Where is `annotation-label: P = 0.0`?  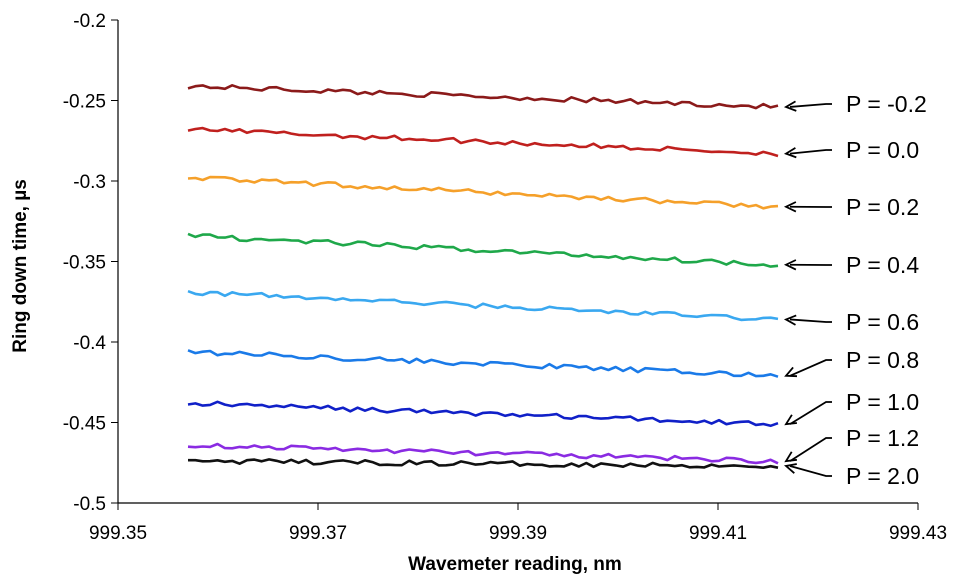
annotation-label: P = 0.0 is located at coordinates (882, 150).